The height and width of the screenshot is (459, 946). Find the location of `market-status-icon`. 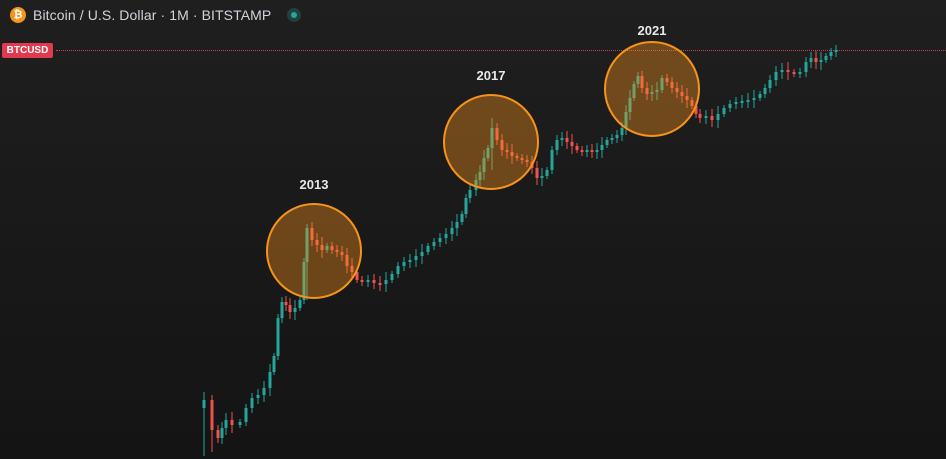

market-status-icon is located at coordinates (294, 15).